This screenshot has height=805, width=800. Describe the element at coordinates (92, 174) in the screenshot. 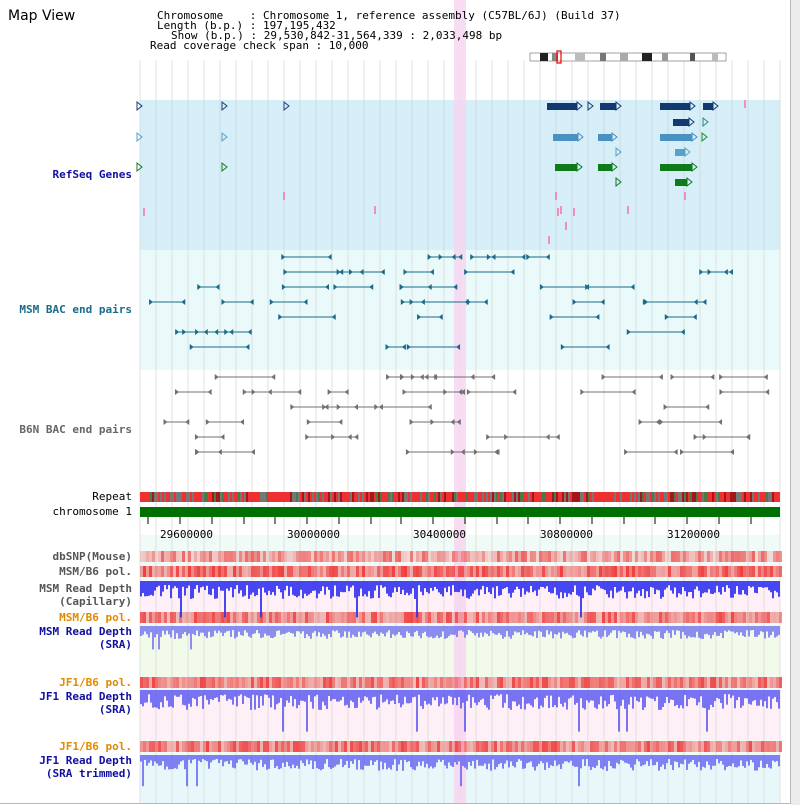

I see `track-label-refseq: RefSeq Genes` at that location.